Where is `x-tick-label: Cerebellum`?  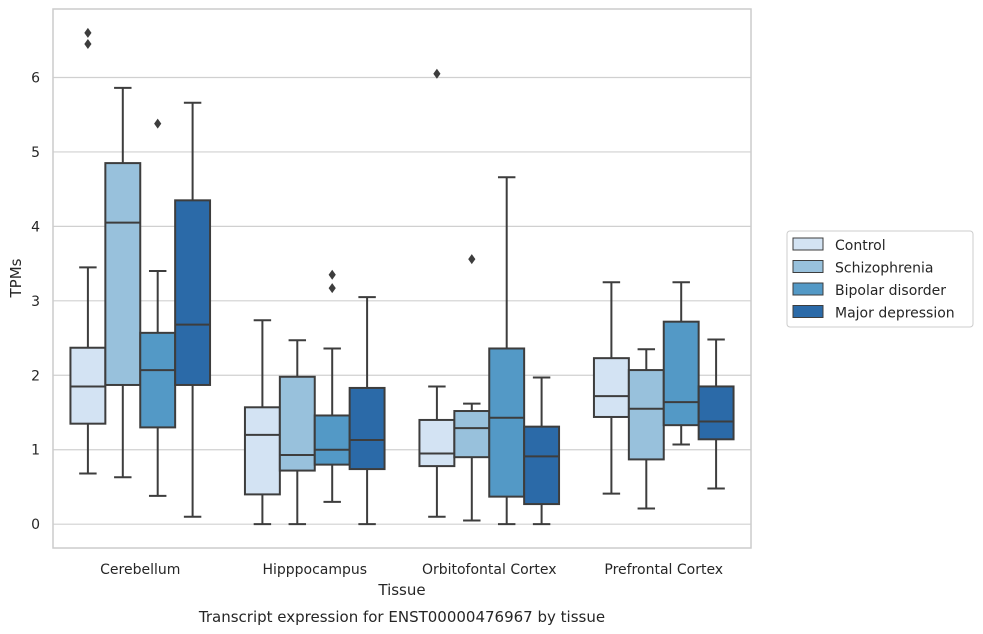 x-tick-label: Cerebellum is located at coordinates (140, 570).